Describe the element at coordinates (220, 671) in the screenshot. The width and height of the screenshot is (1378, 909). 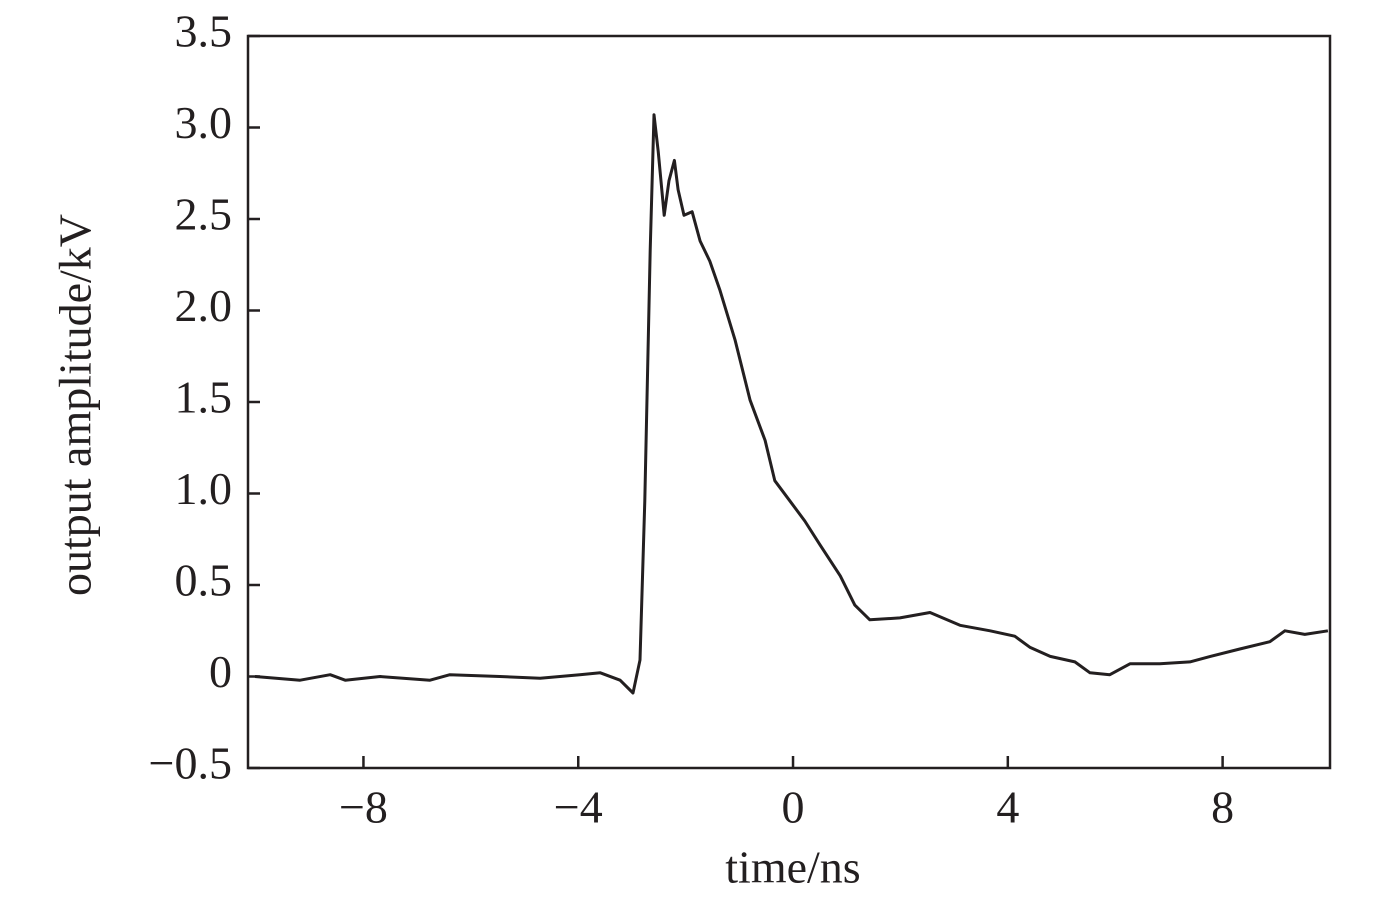
I see `y-tick-label: 0` at that location.